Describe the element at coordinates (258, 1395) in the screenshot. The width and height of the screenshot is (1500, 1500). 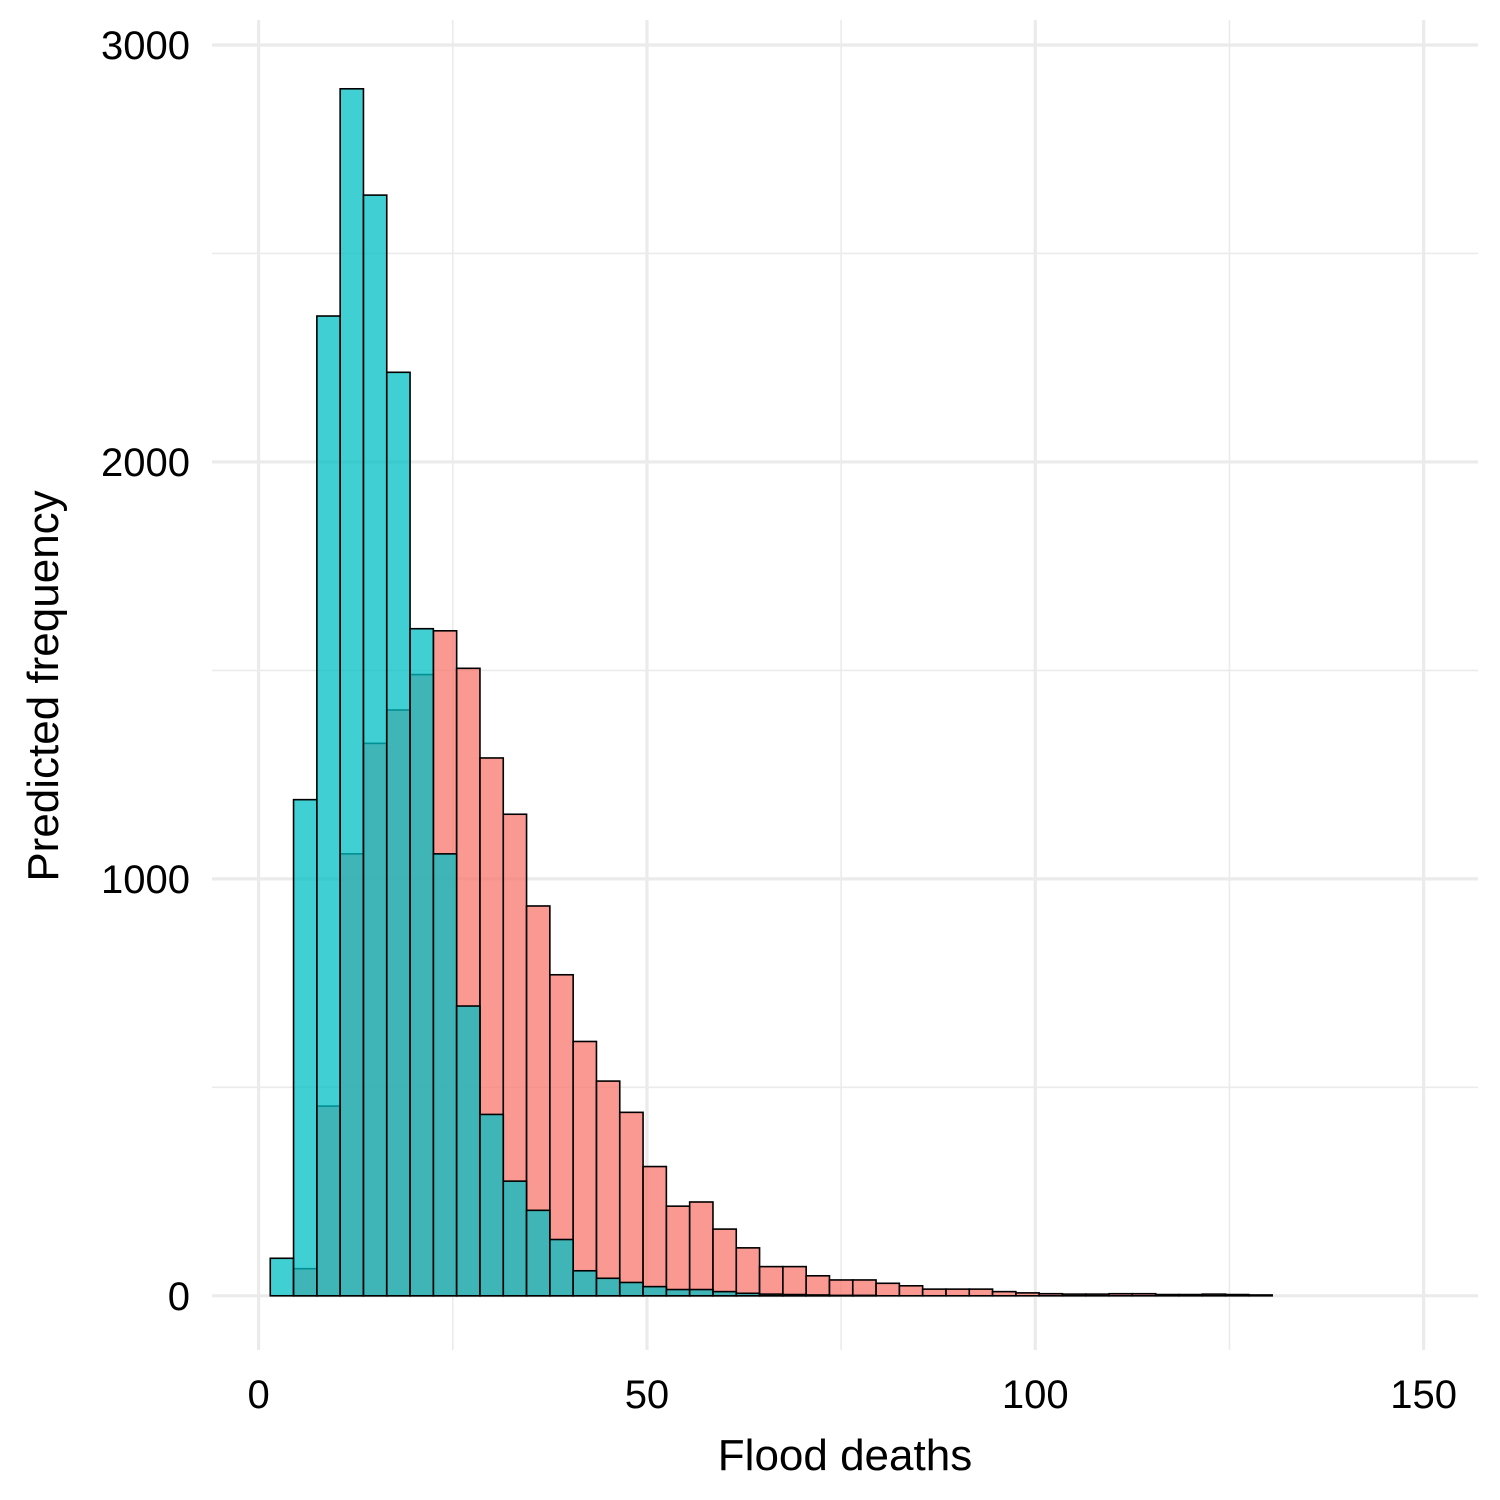
I see `x-tick-label: 0` at that location.